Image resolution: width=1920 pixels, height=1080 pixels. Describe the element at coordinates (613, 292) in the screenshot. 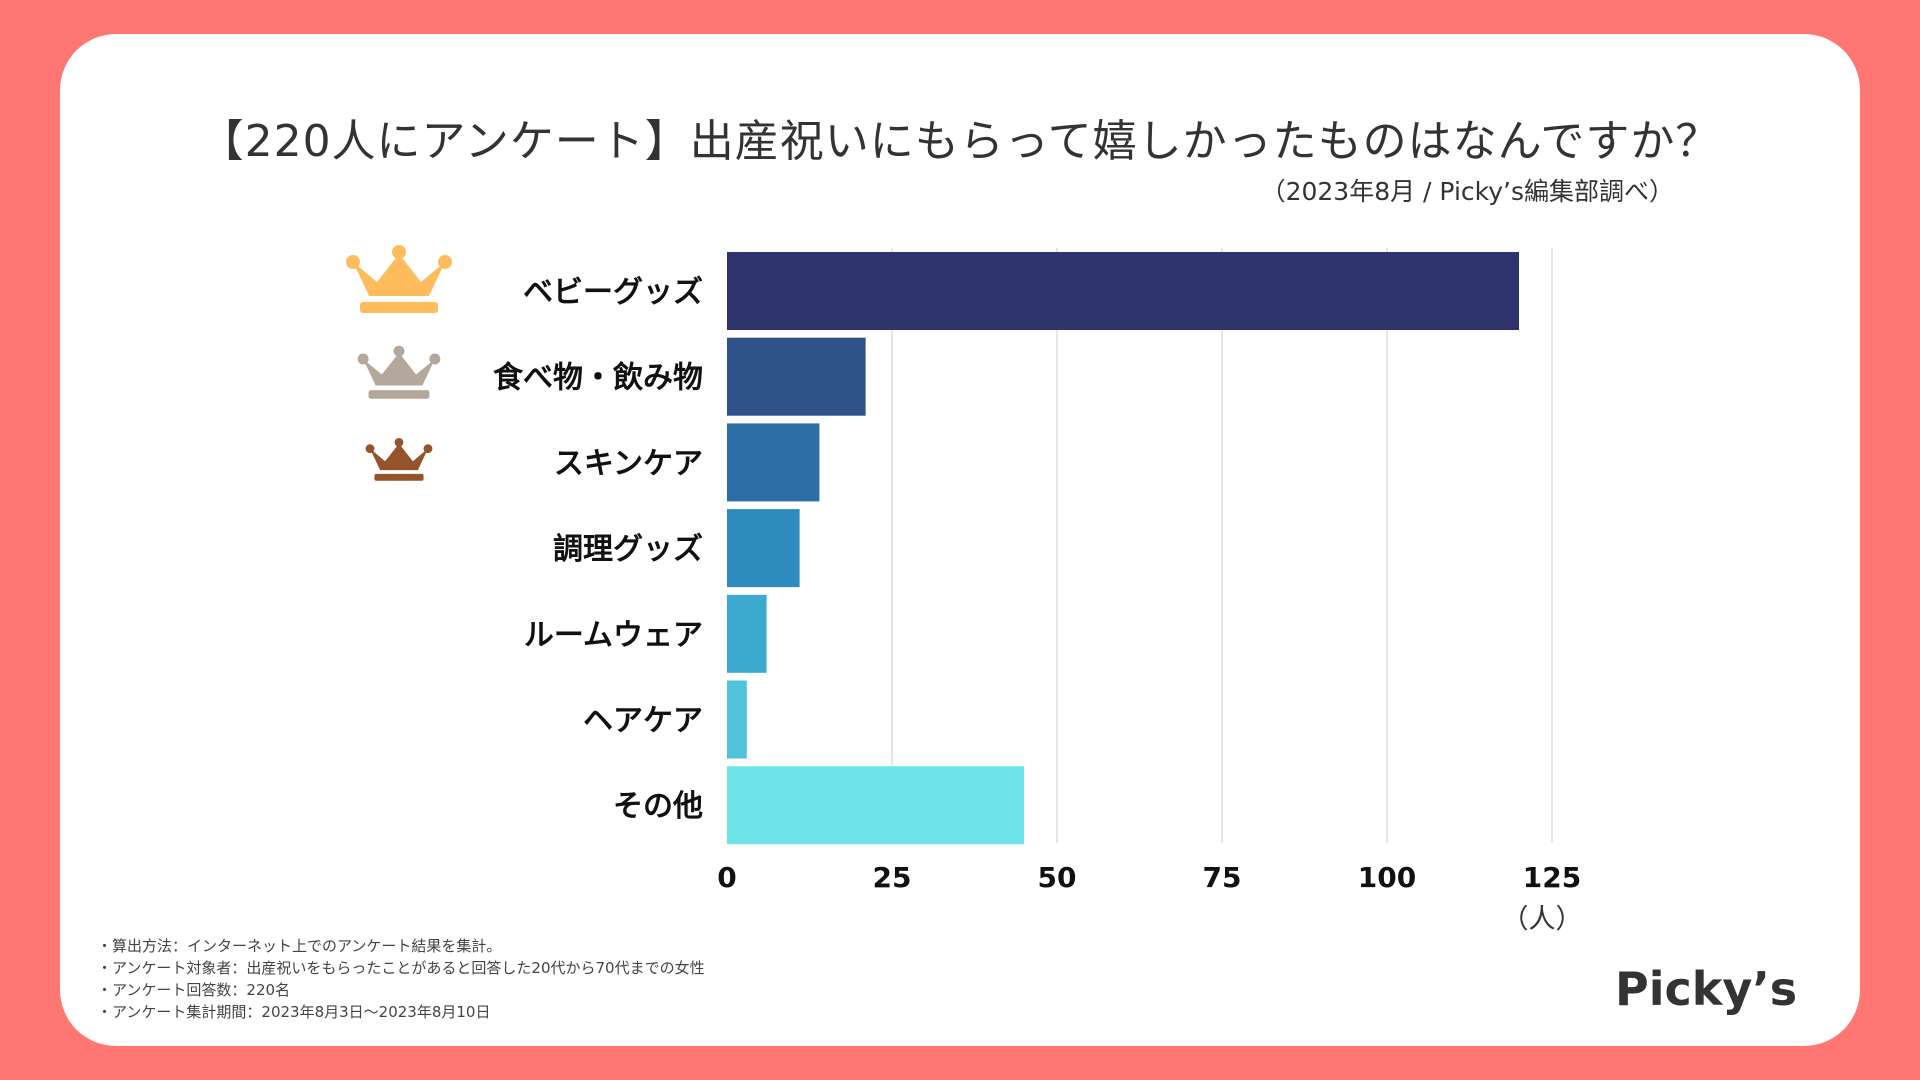

I see `category-label-0: ベビーグッズ` at that location.